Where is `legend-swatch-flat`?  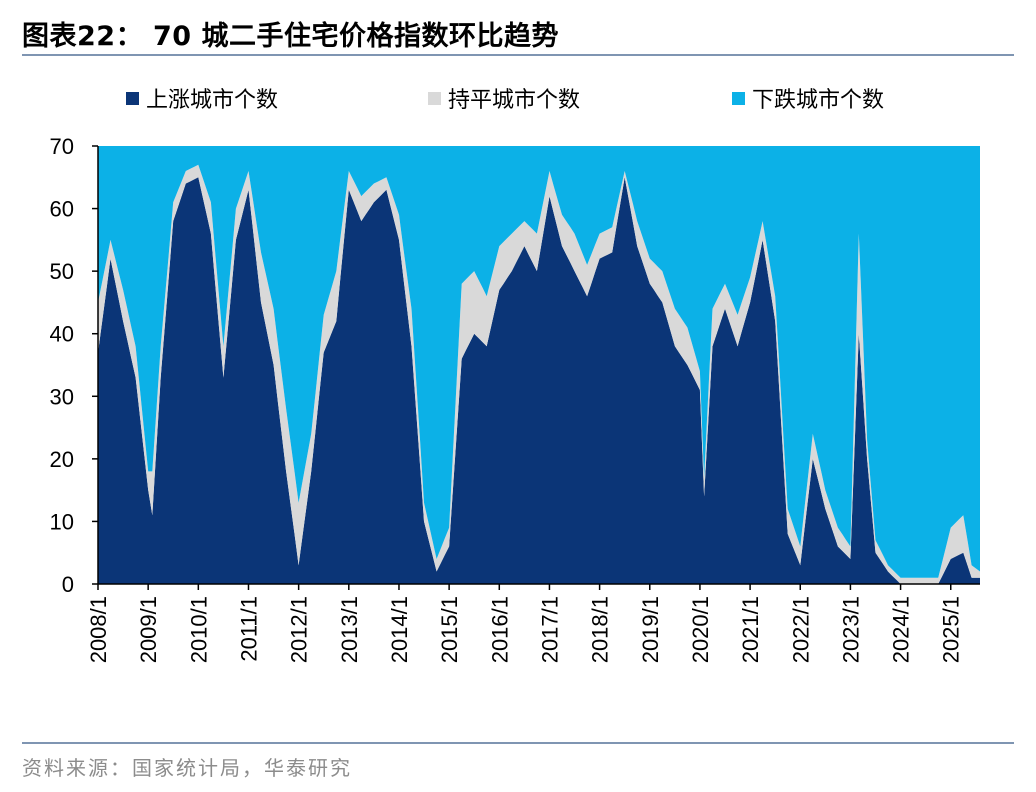
legend-swatch-flat is located at coordinates (434, 98).